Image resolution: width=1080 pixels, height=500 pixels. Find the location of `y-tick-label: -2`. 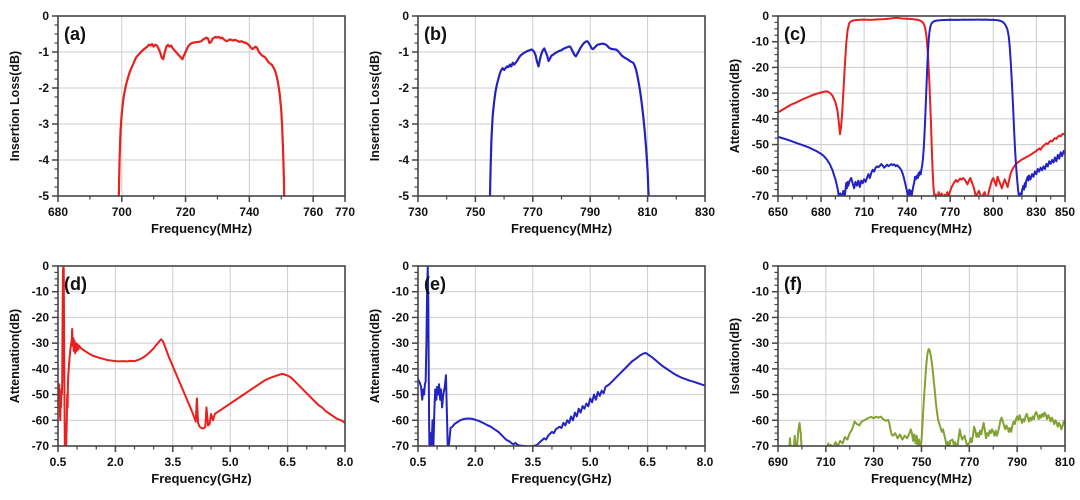

y-tick-label: -2 is located at coordinates (403, 88).